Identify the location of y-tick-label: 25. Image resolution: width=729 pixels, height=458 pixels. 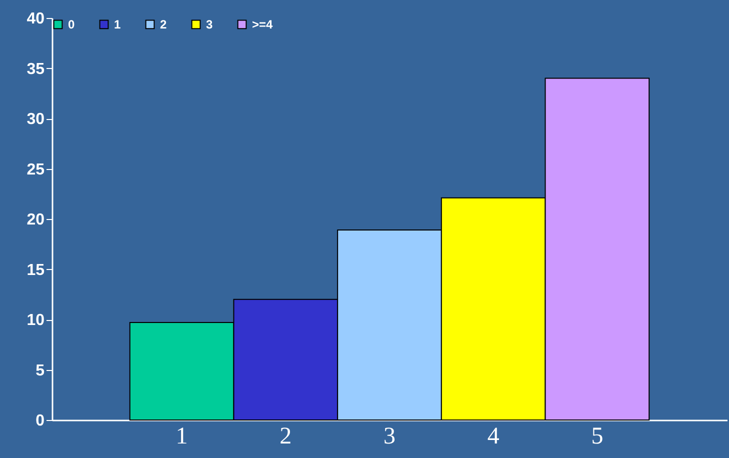
(35, 169).